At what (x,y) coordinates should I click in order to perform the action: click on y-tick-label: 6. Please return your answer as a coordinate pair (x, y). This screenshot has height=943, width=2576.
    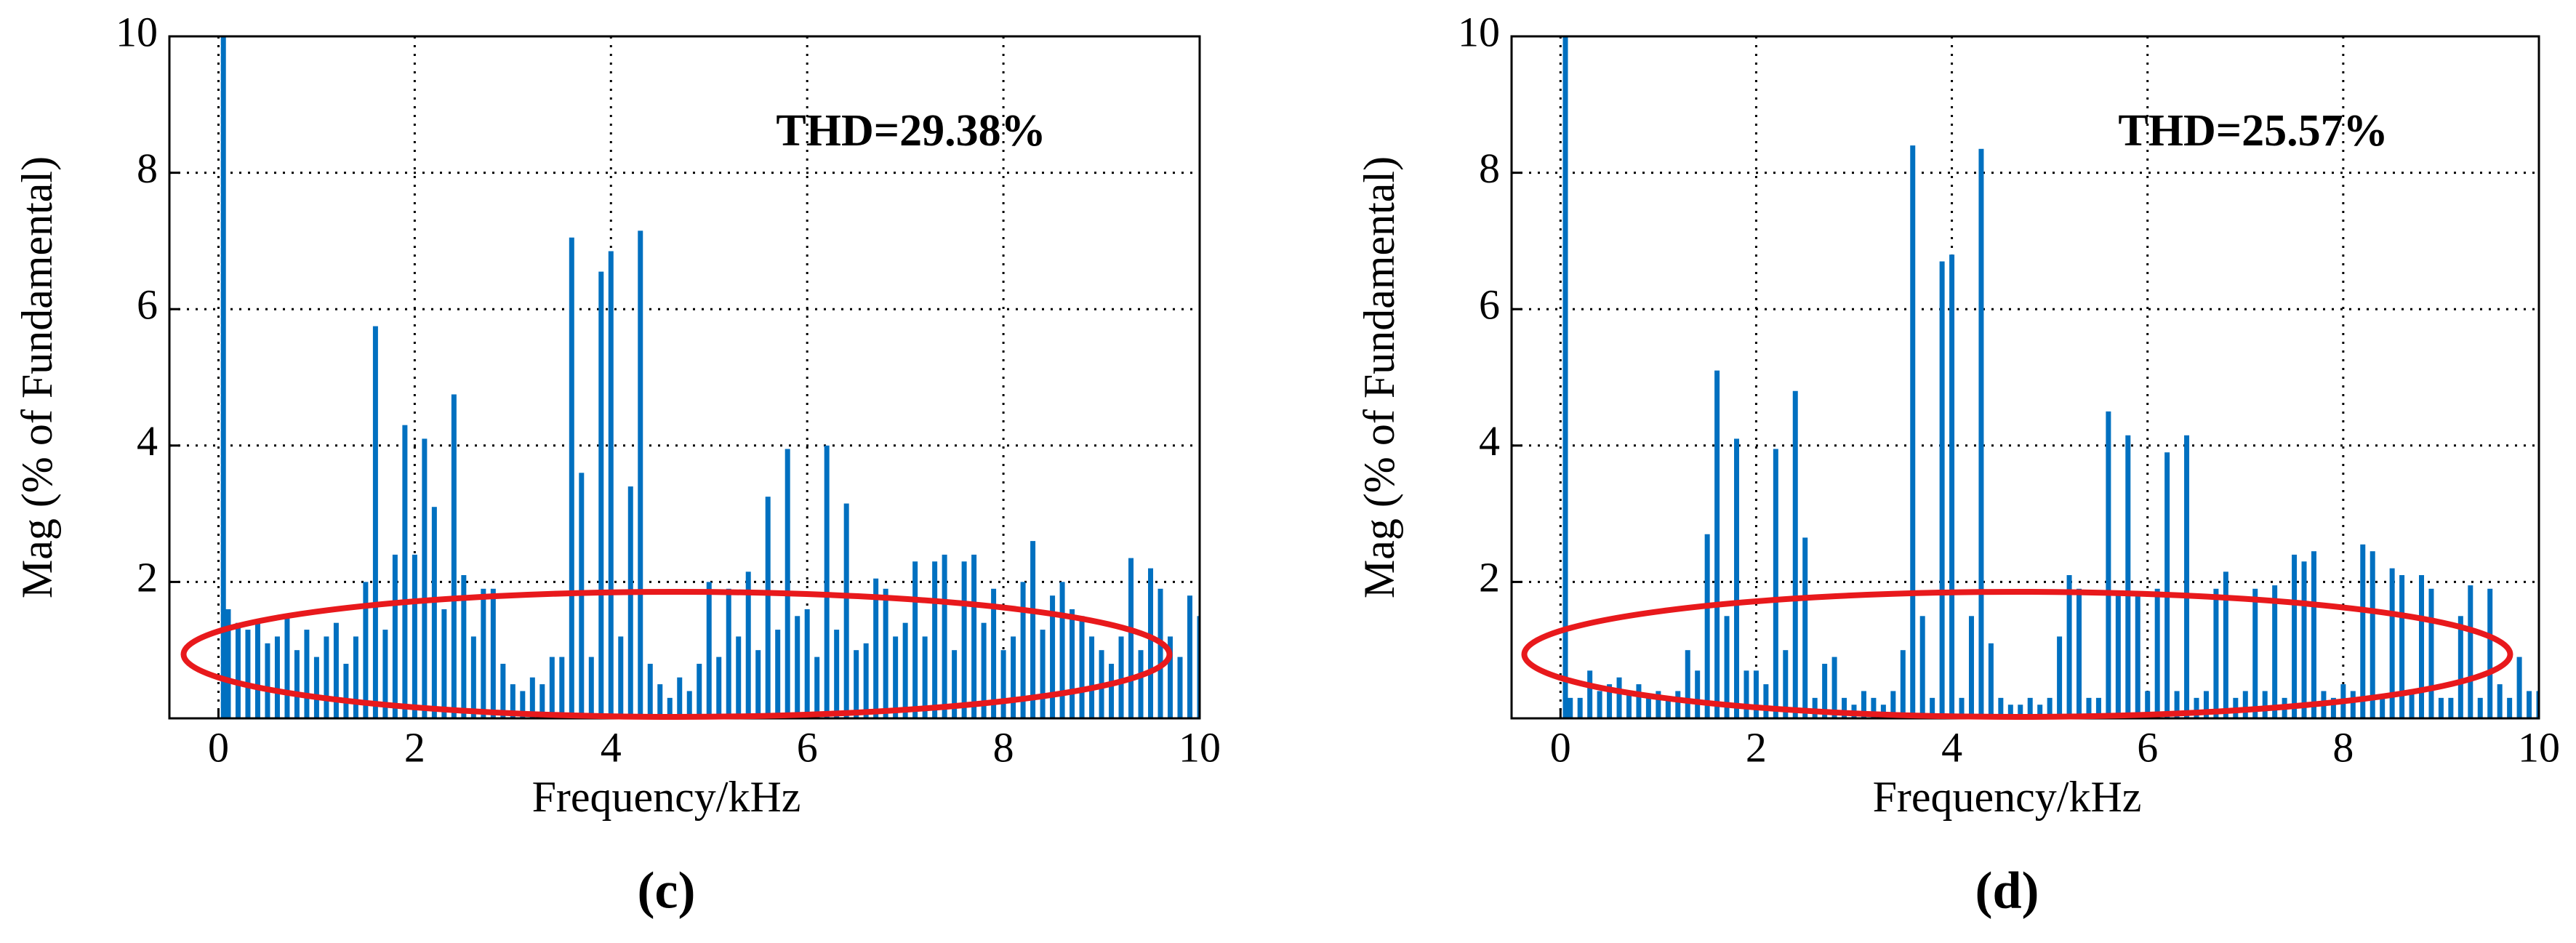
    Looking at the image, I should click on (147, 305).